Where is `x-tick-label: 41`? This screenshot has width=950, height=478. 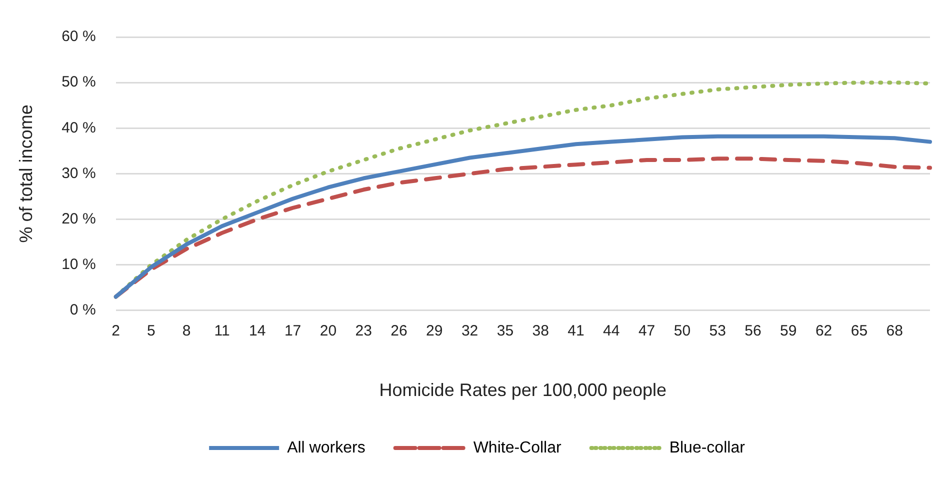
x-tick-label: 41 is located at coordinates (576, 331).